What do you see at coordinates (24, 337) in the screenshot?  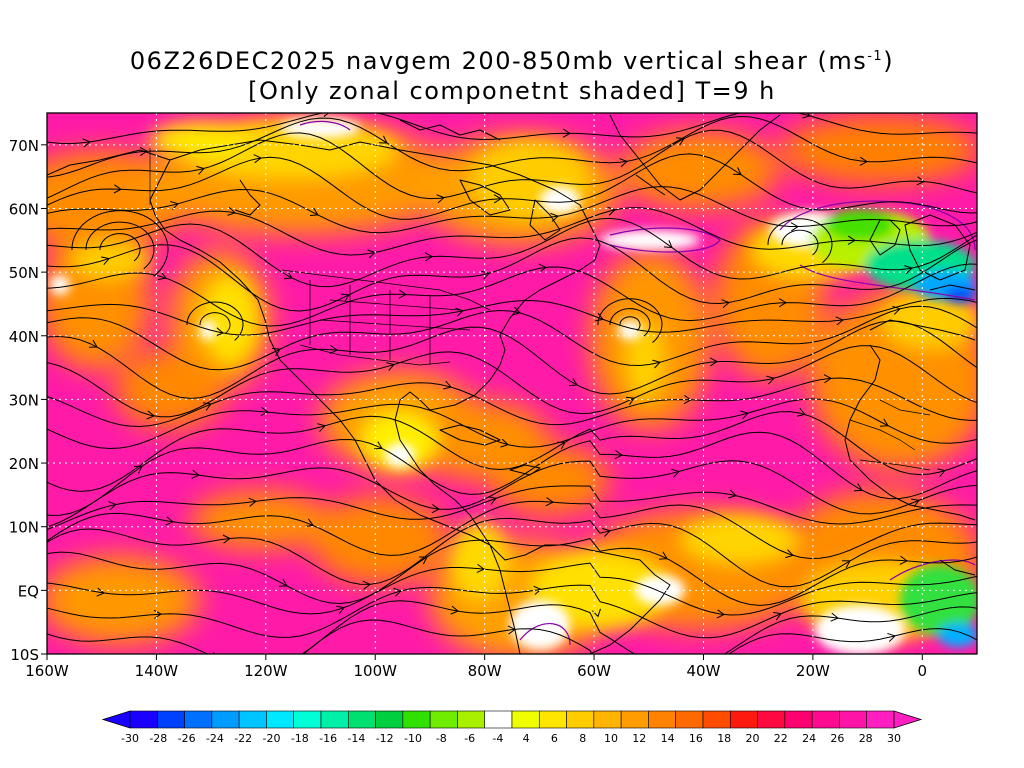 I see `lat-tick-label: 40N` at bounding box center [24, 337].